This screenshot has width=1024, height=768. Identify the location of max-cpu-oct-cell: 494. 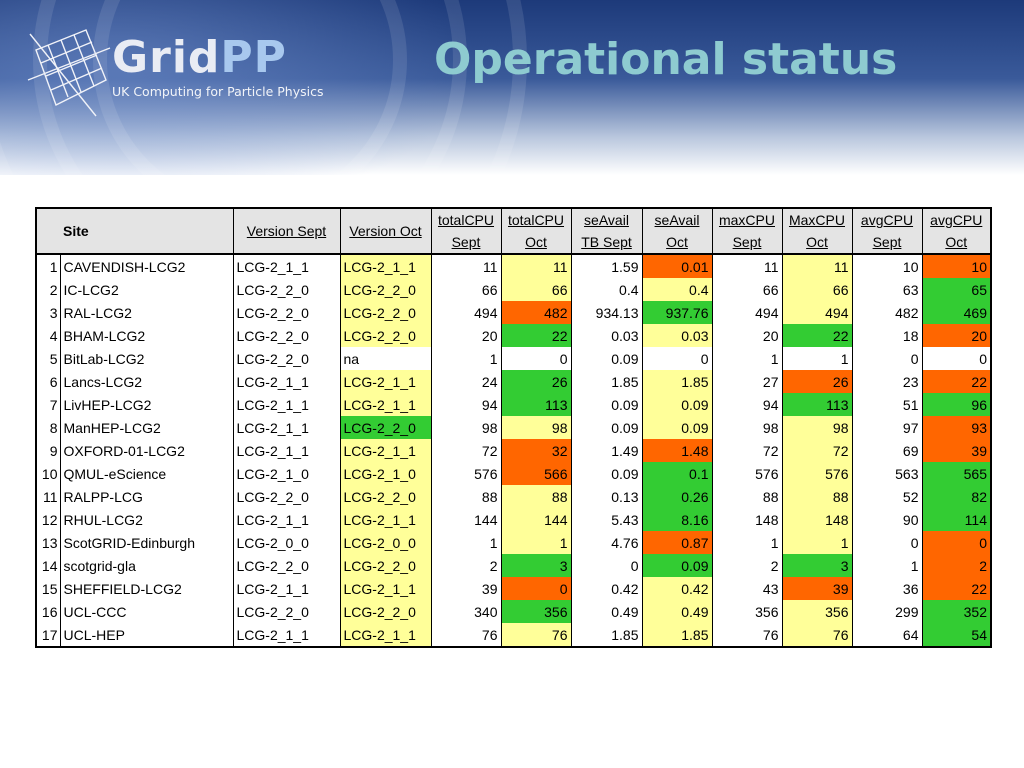
(817, 312).